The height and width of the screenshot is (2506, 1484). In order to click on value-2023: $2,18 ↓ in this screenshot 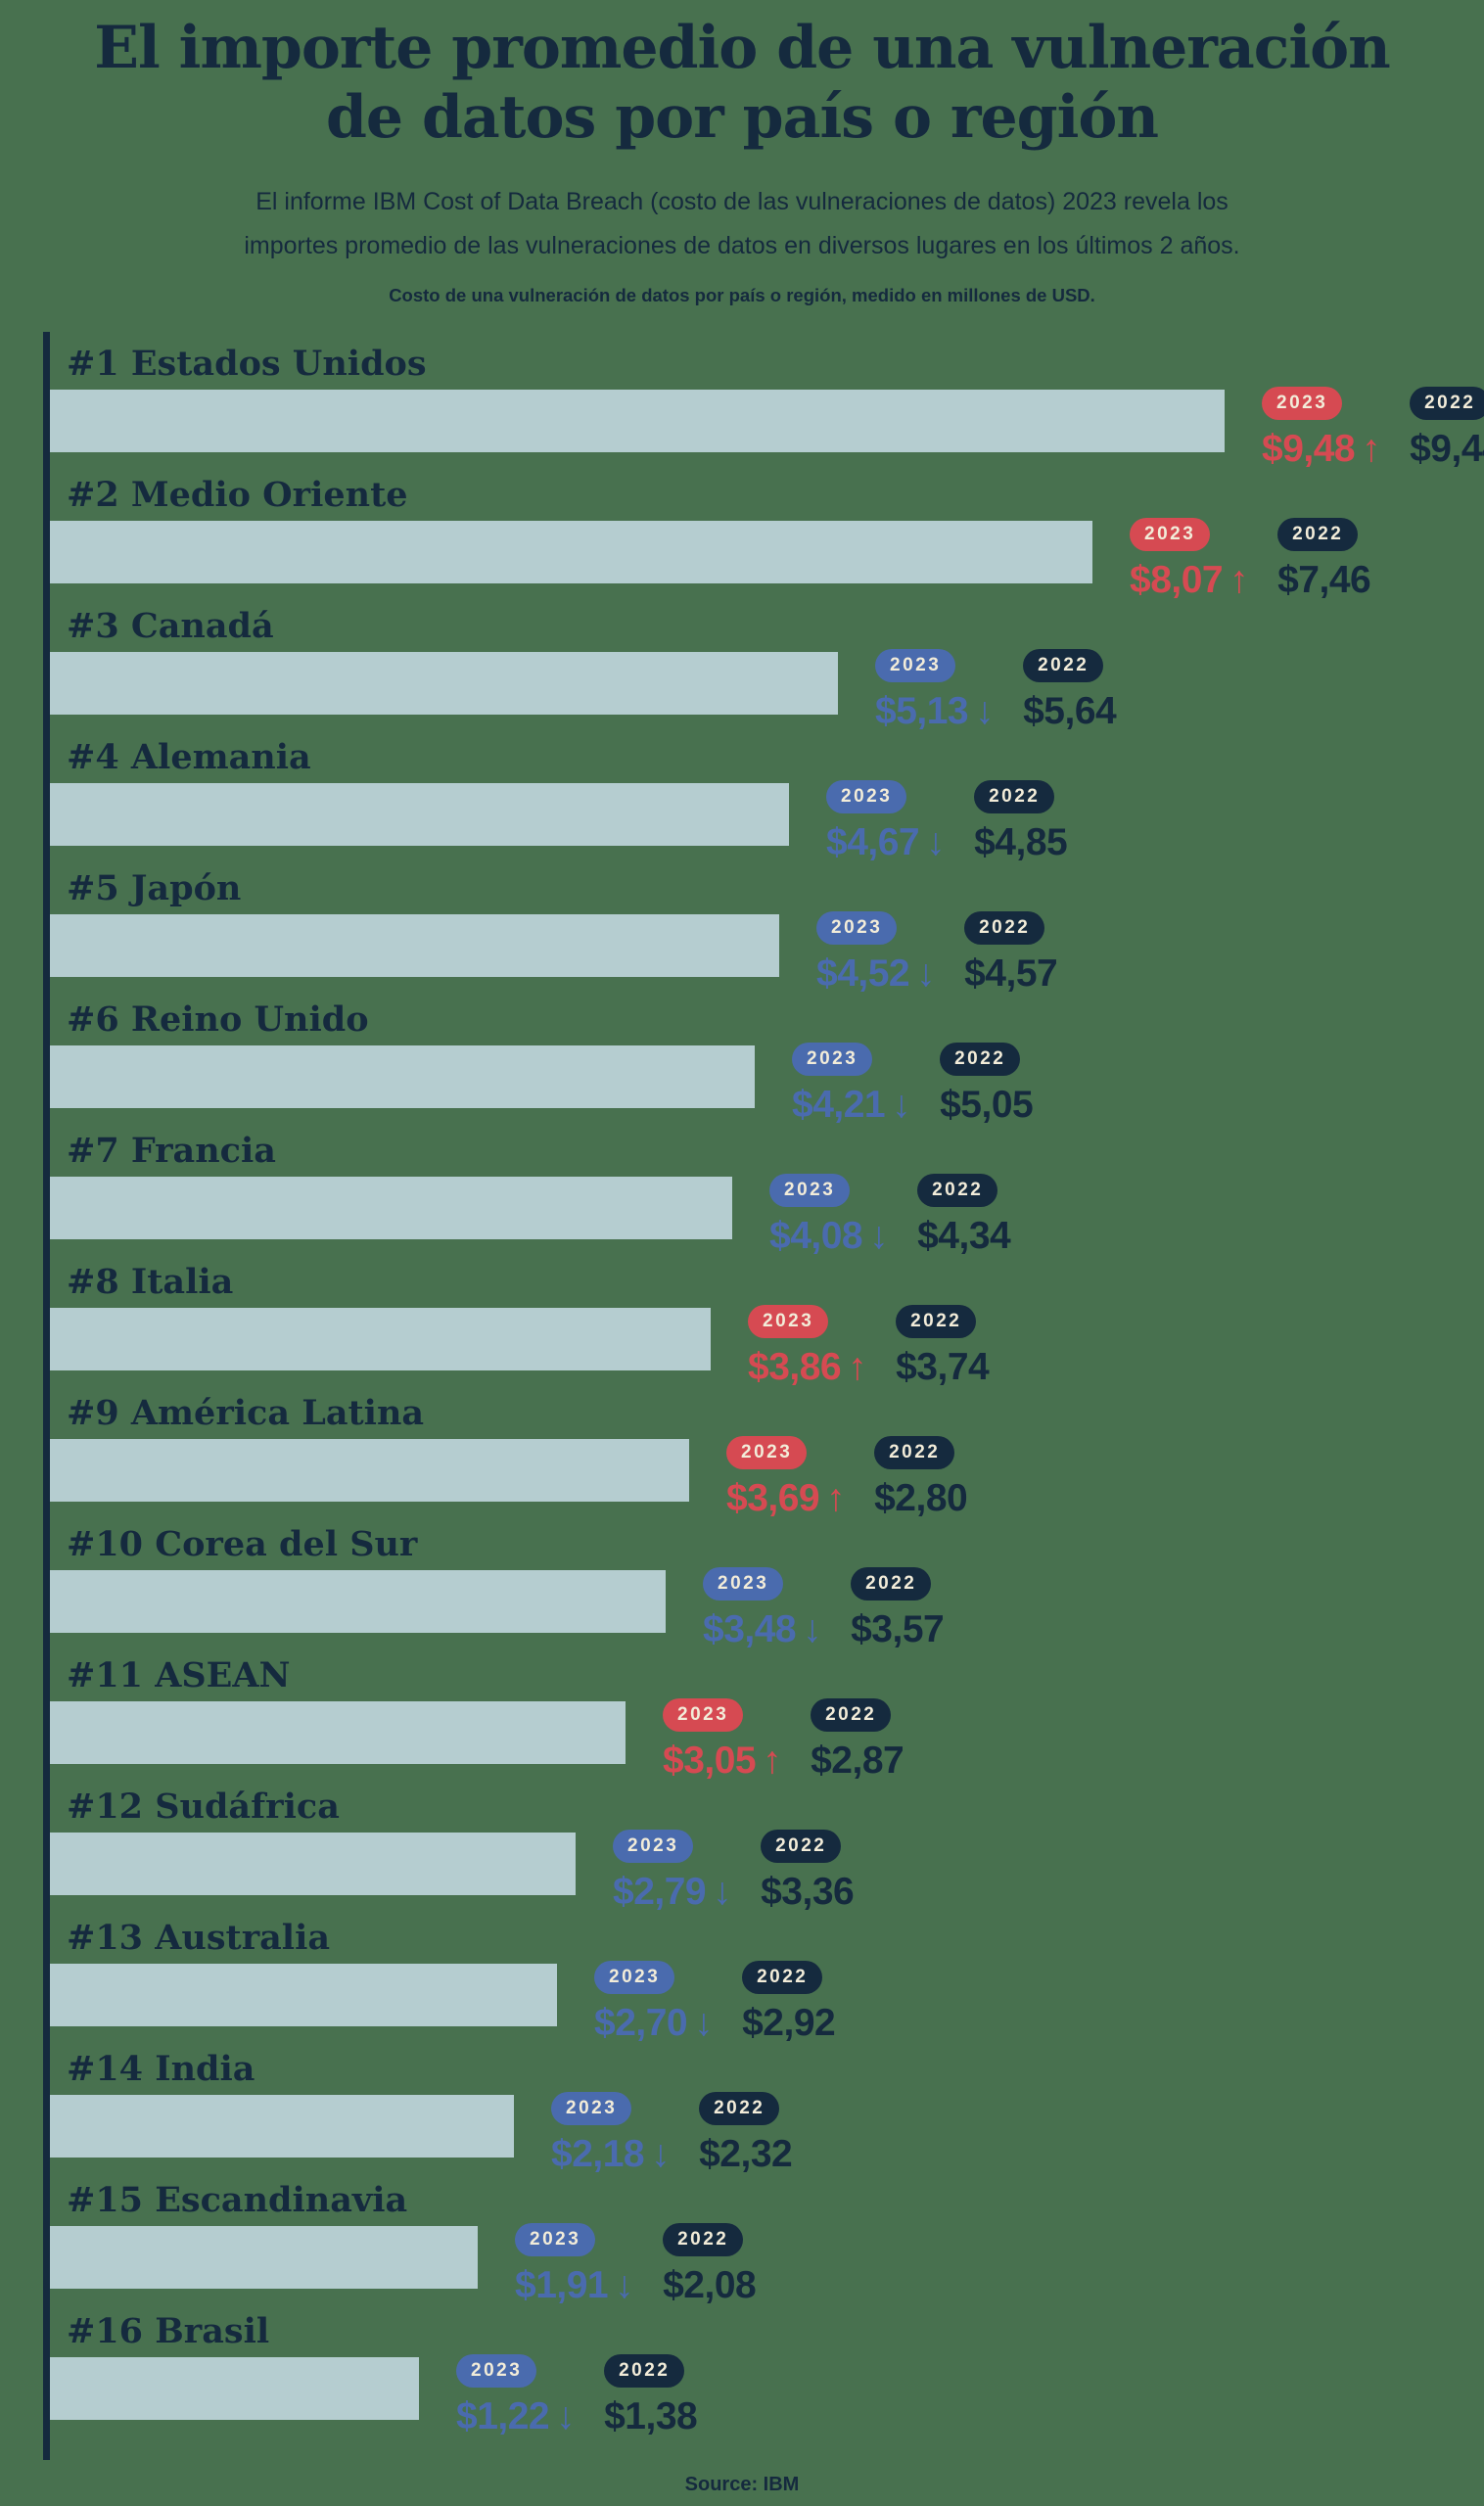, I will do `click(611, 2153)`.